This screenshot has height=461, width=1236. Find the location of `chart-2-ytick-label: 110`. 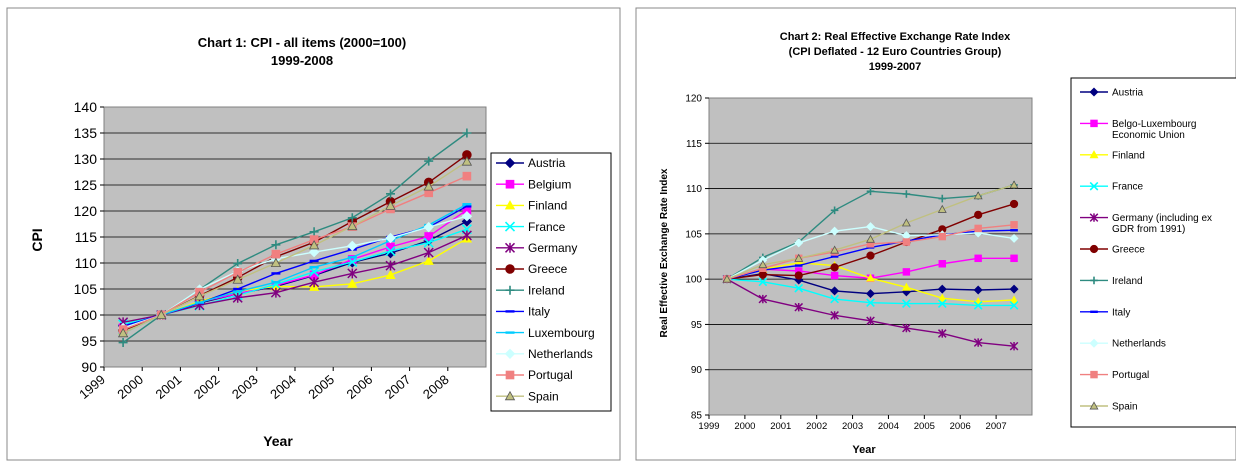

chart-2-ytick-label: 110 is located at coordinates (694, 189).